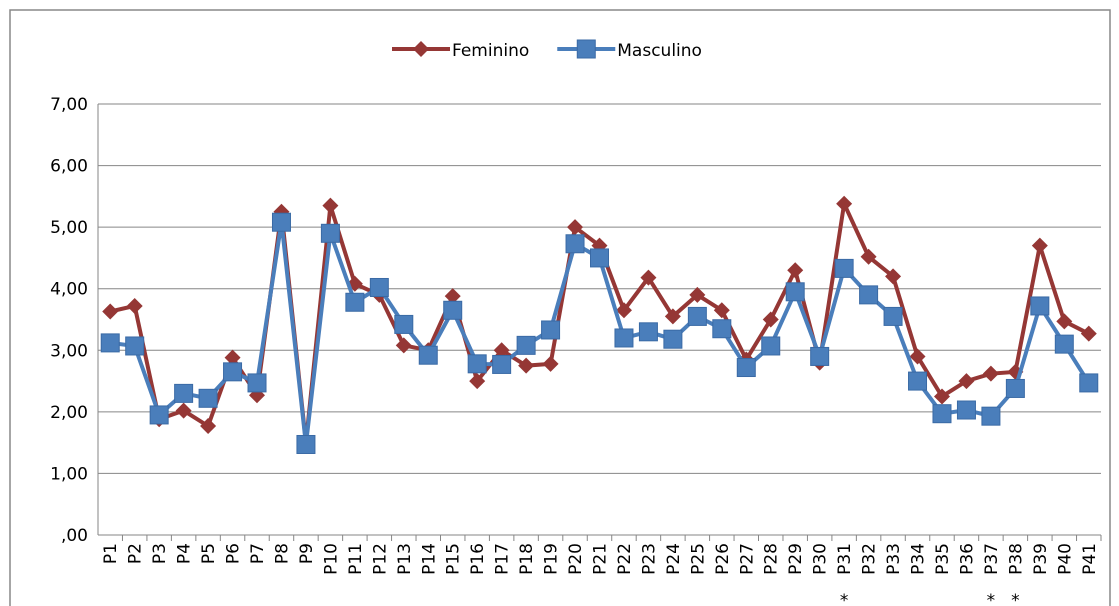  I want to click on x-tick-label: P37, so click(992, 559).